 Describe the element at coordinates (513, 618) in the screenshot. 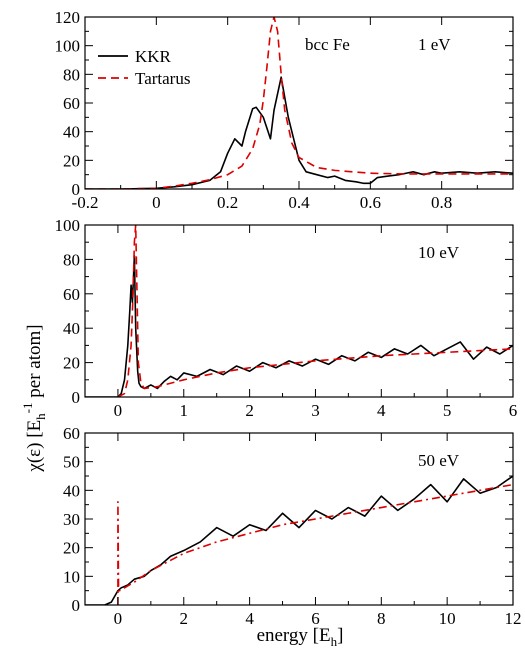

I see `x-tick-label: 12` at that location.